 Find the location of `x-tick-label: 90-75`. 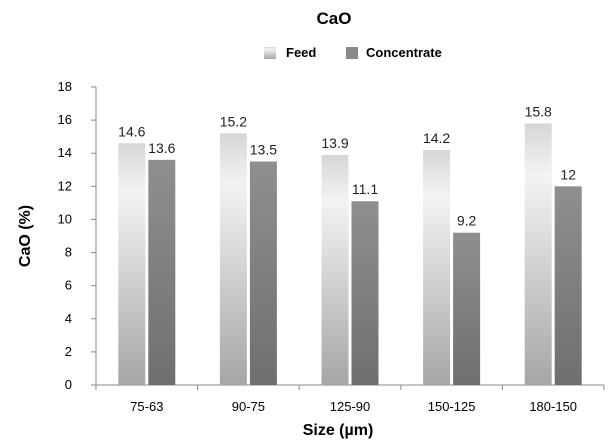

x-tick-label: 90-75 is located at coordinates (248, 406).